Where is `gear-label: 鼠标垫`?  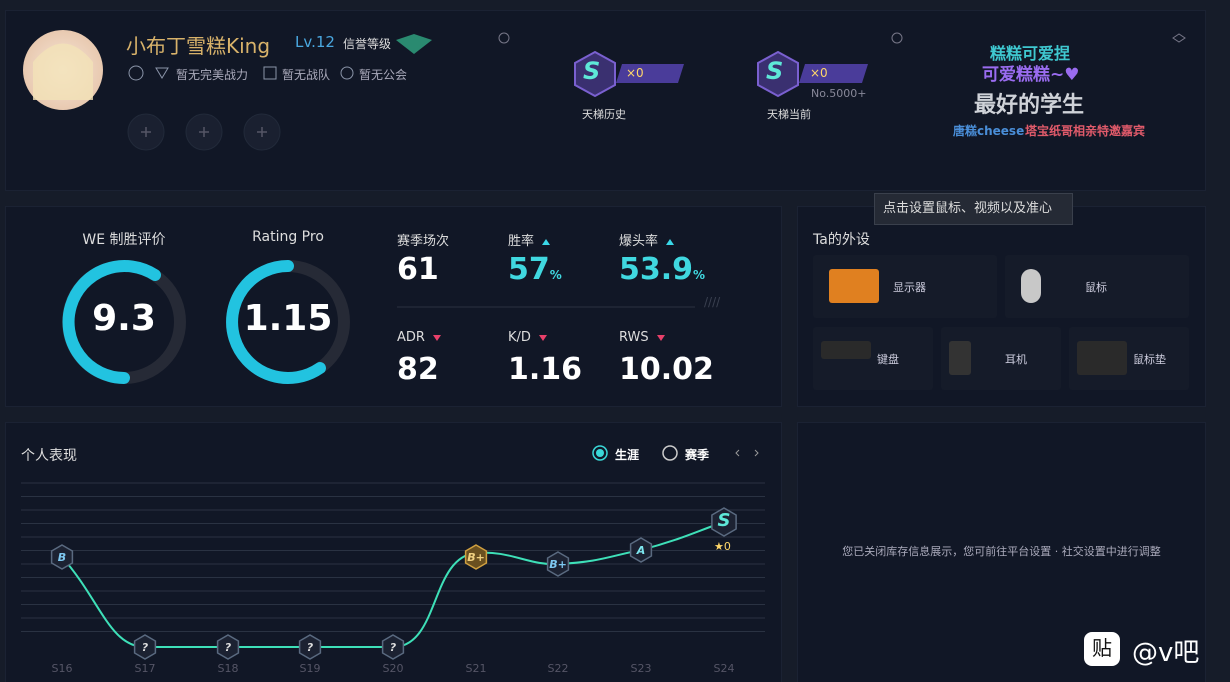
gear-label: 鼠标垫 is located at coordinates (1149, 359).